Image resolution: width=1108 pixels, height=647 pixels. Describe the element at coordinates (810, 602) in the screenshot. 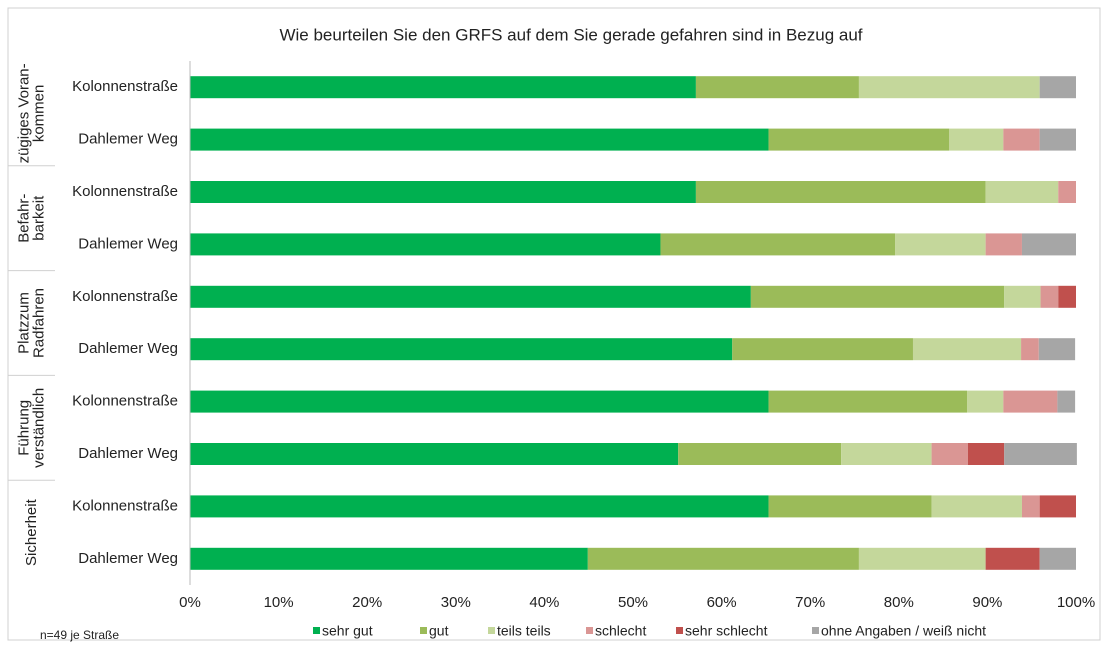

I see `x-tick-label: 70%` at that location.